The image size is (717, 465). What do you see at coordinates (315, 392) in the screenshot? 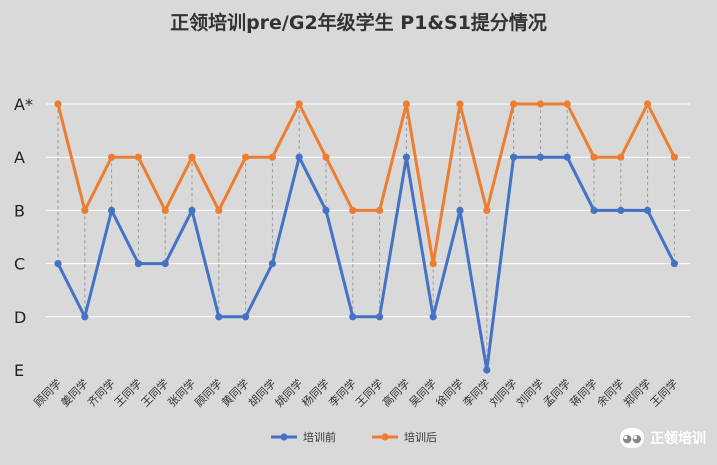
I see `x-tick-label: 杨同学` at bounding box center [315, 392].